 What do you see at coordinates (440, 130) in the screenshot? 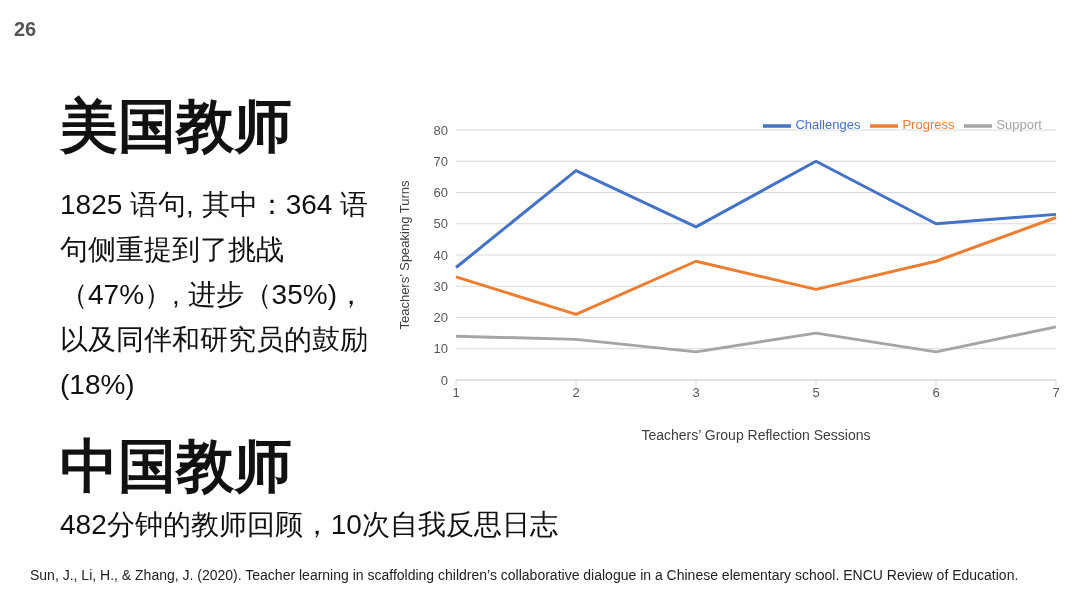
I see `y-tick-label: 80` at bounding box center [440, 130].